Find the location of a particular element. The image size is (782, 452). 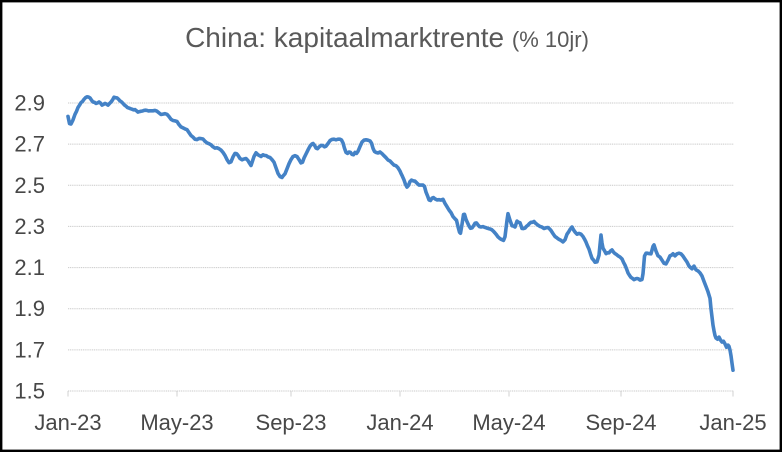

svg-text: 2.9 is located at coordinates (29, 103).